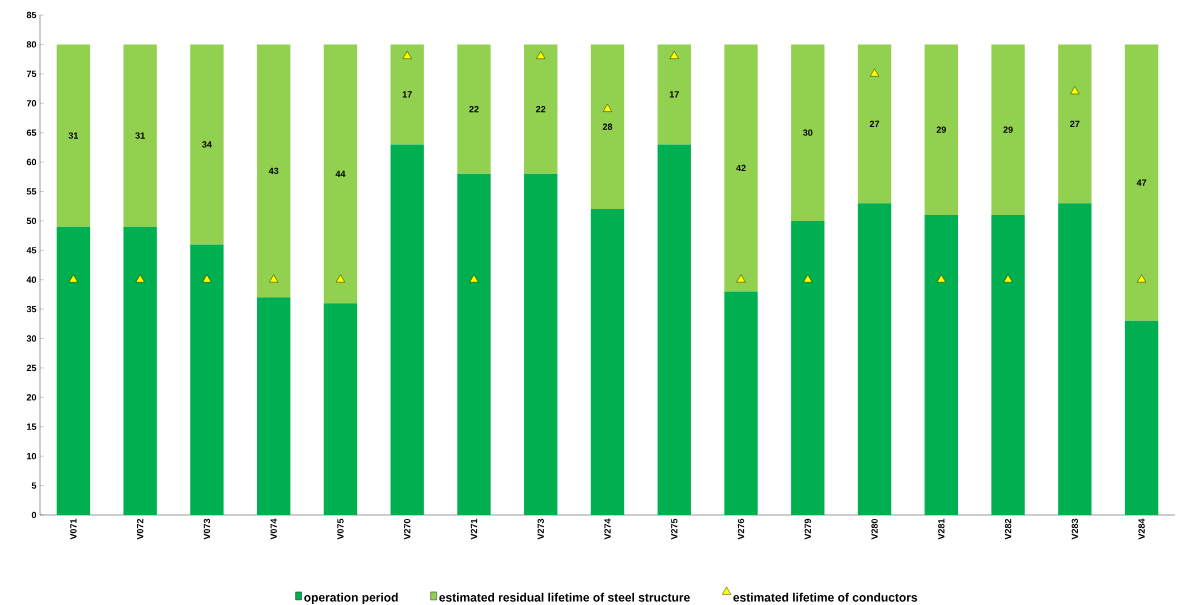 The width and height of the screenshot is (1179, 605). Describe the element at coordinates (807, 529) in the screenshot. I see `x-tick-label: V279` at that location.